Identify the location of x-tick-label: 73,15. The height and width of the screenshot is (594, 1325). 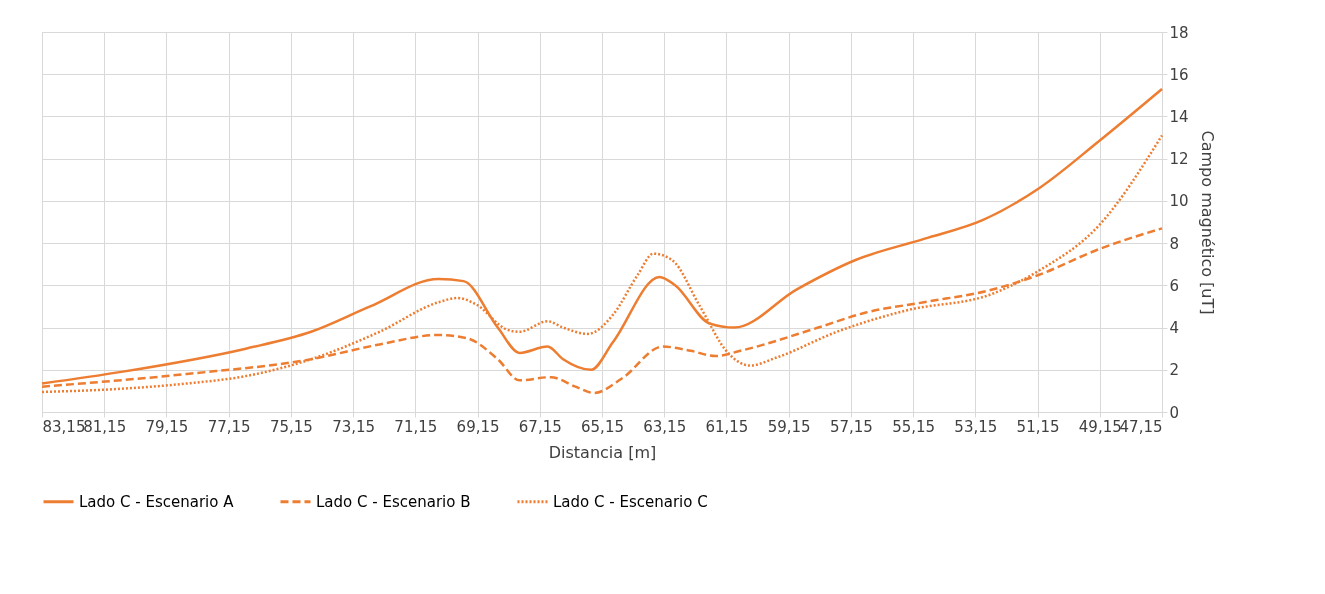
(354, 426).